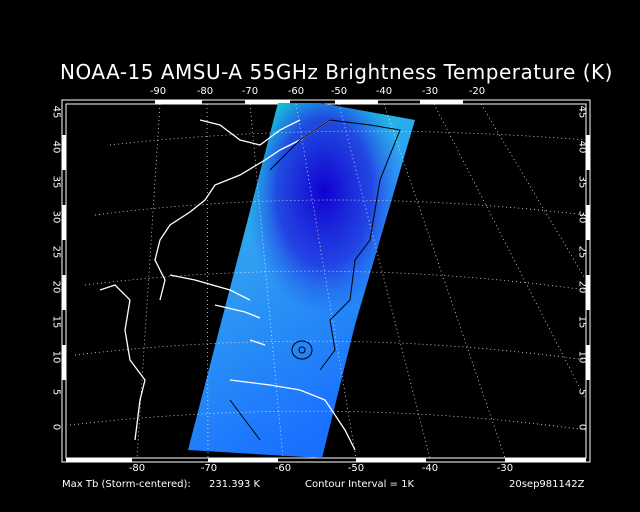 The image size is (640, 512). I want to click on bottom-lon-label: -40, so click(430, 468).